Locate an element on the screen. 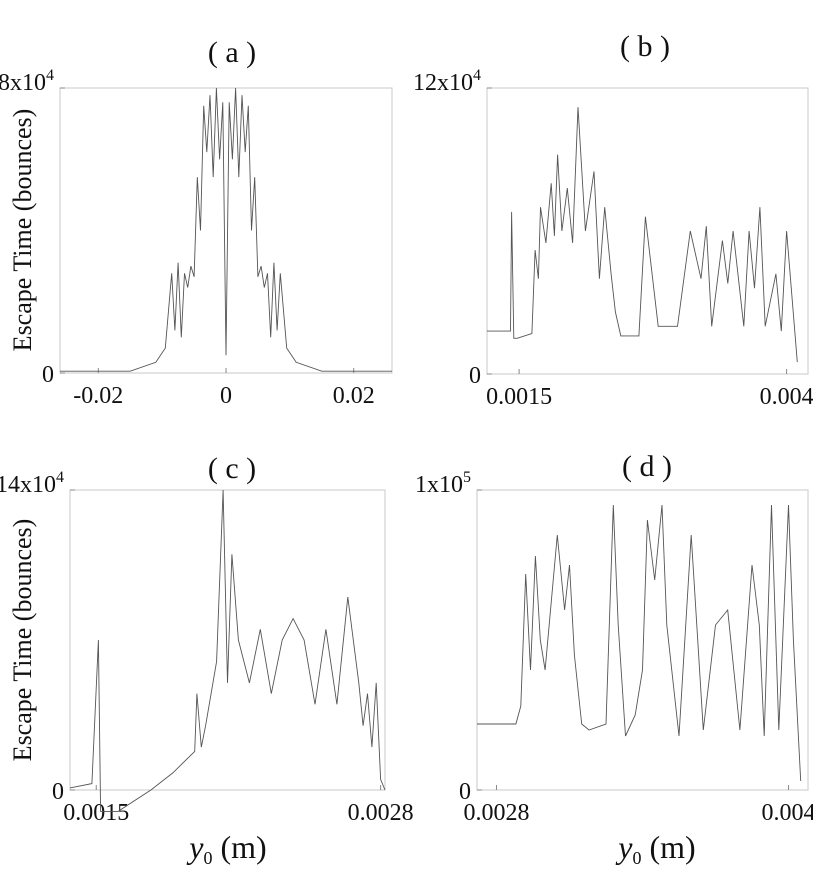 The height and width of the screenshot is (883, 813). panel-title: ( c ) is located at coordinates (232, 468).